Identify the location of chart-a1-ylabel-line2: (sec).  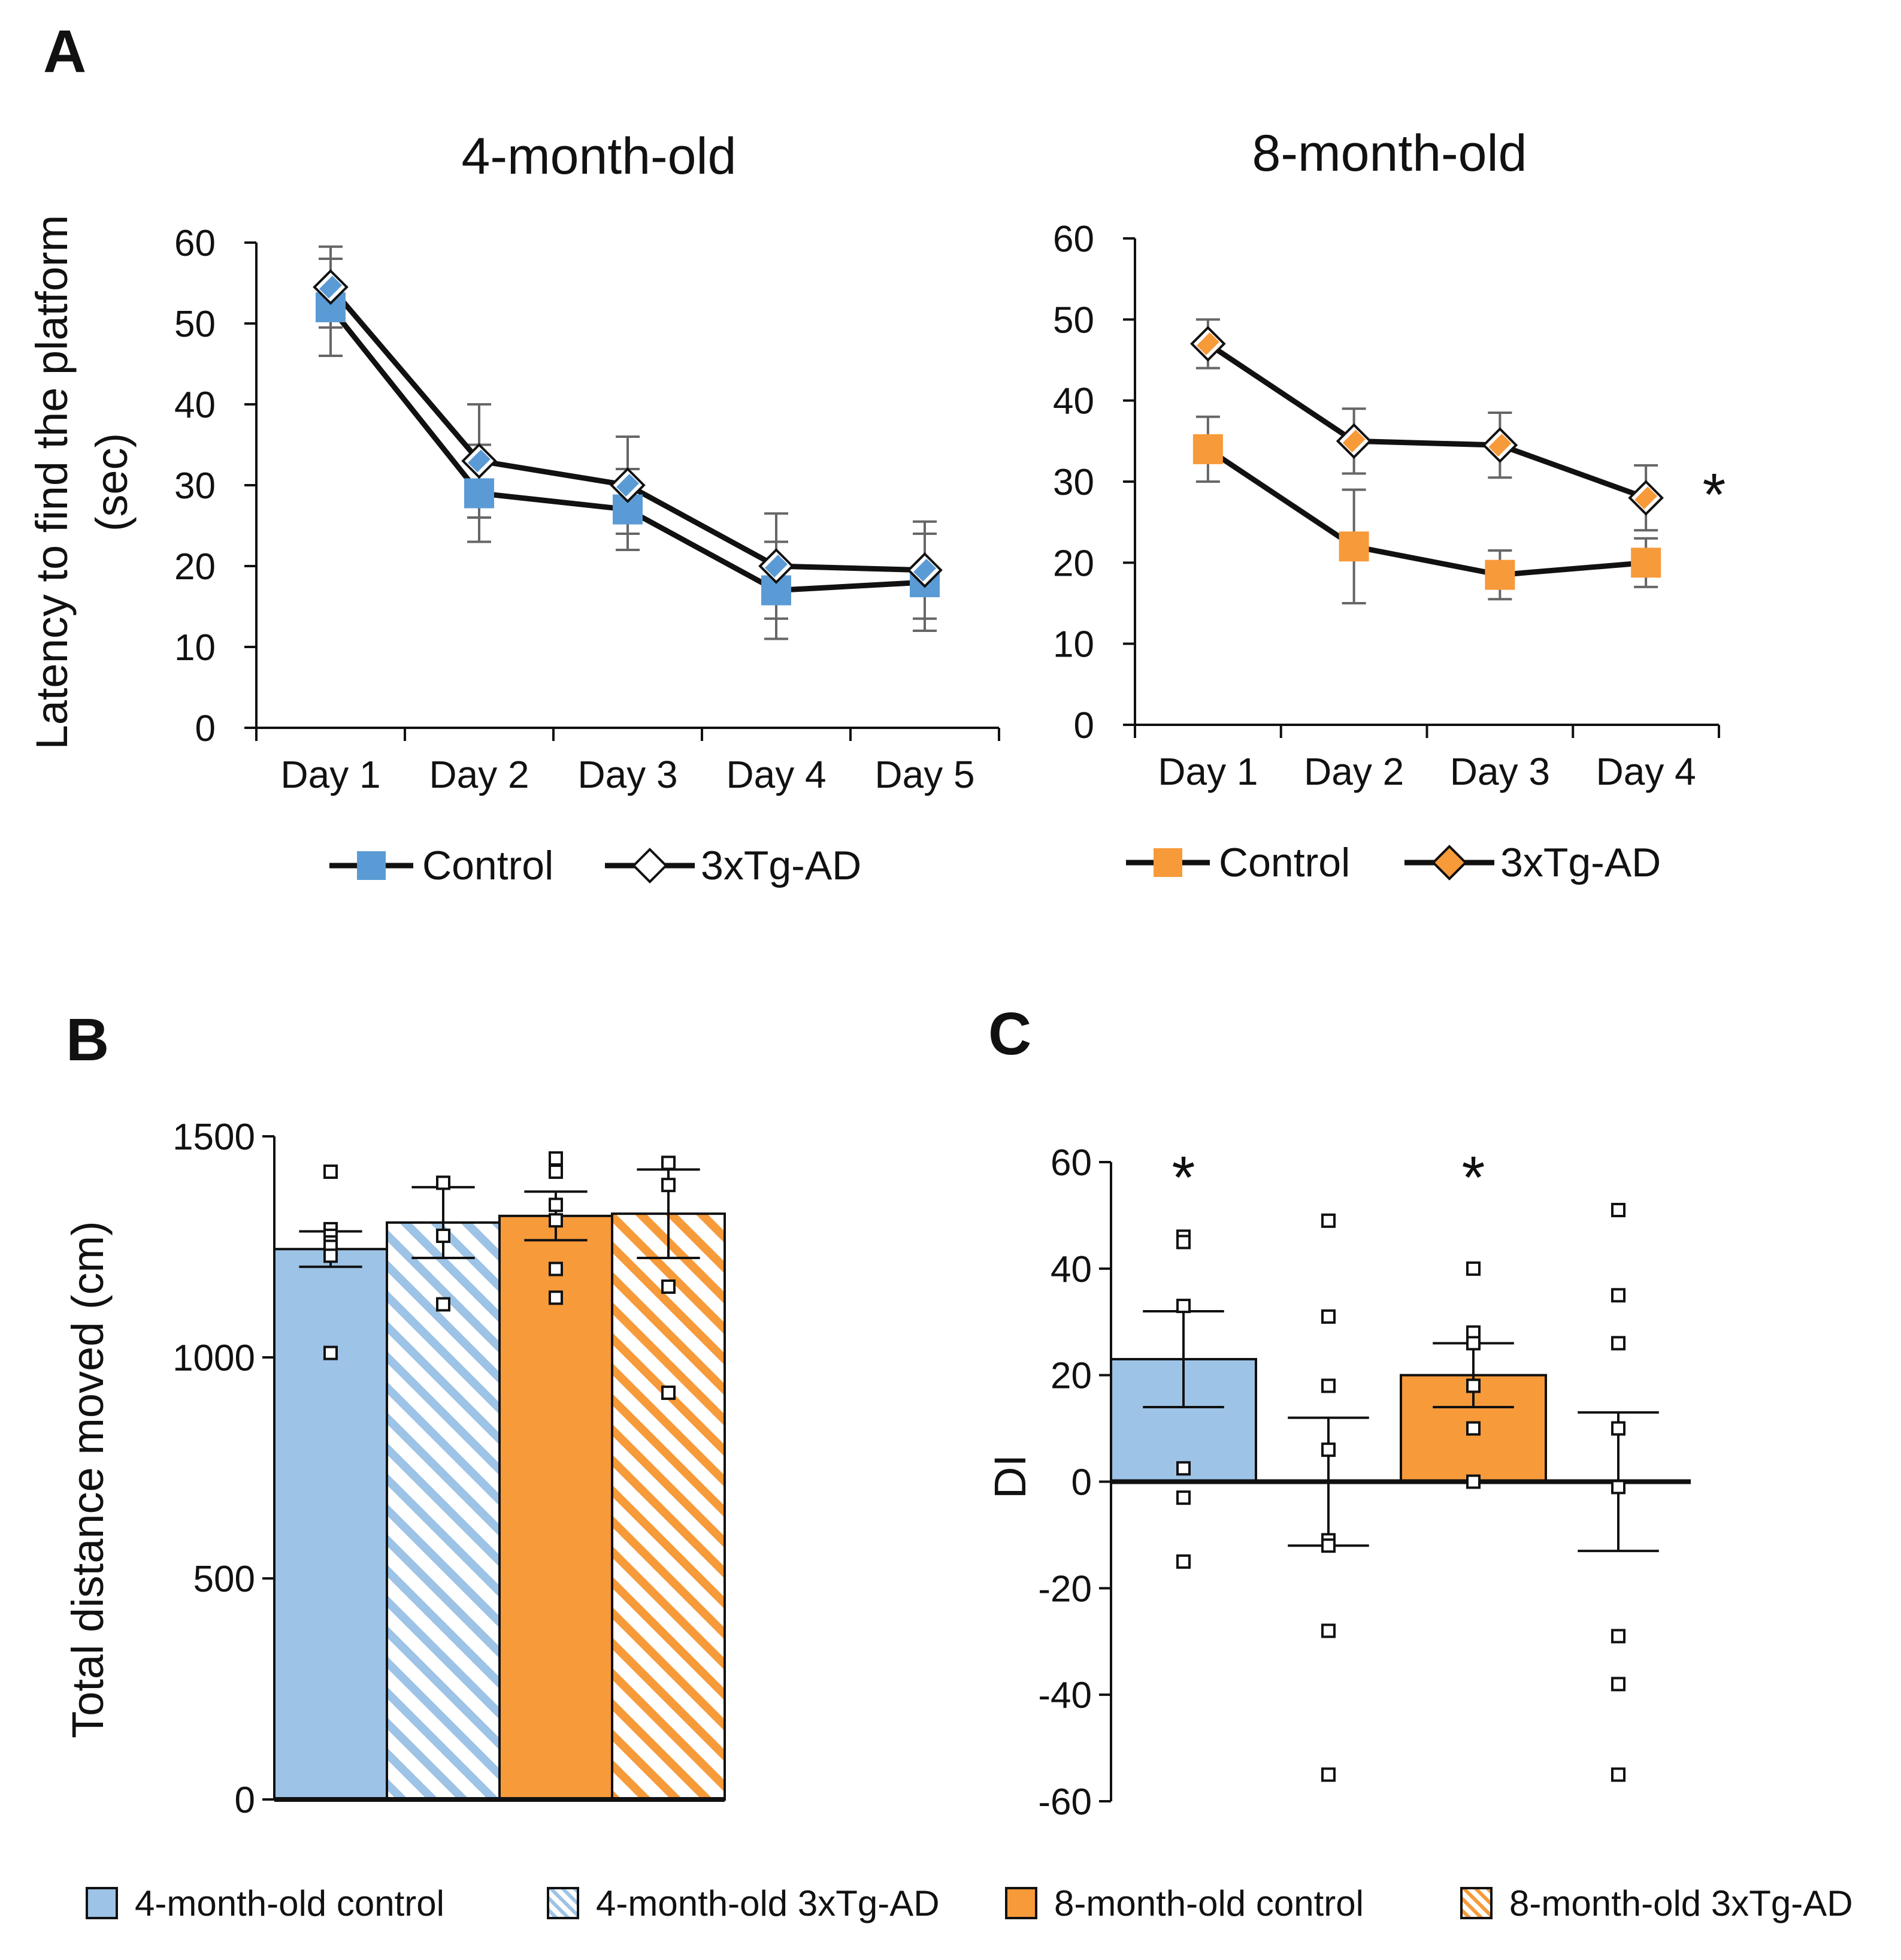
(112, 482).